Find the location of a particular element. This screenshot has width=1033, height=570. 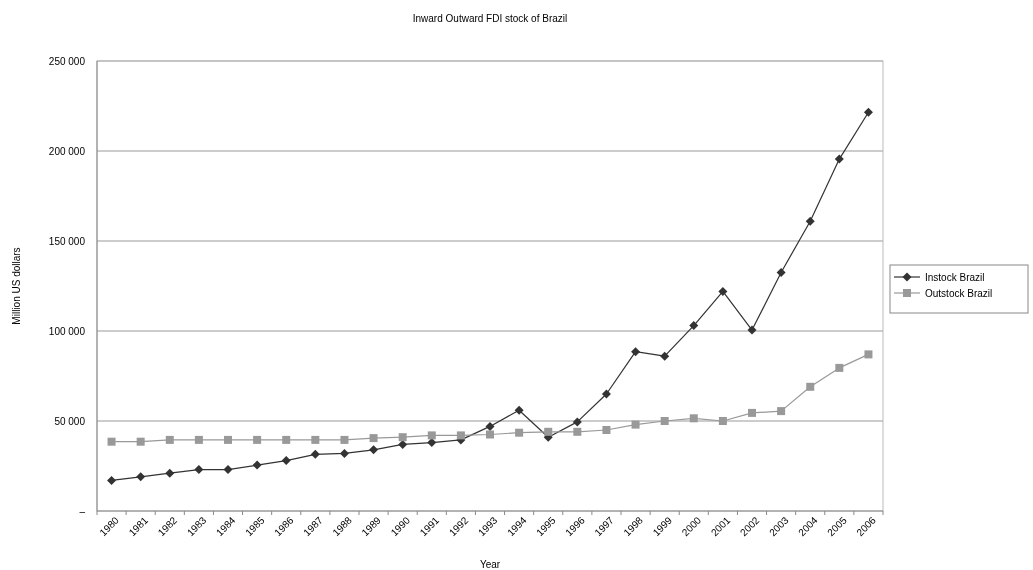

y-tick-label: 50 000 is located at coordinates (70, 421).